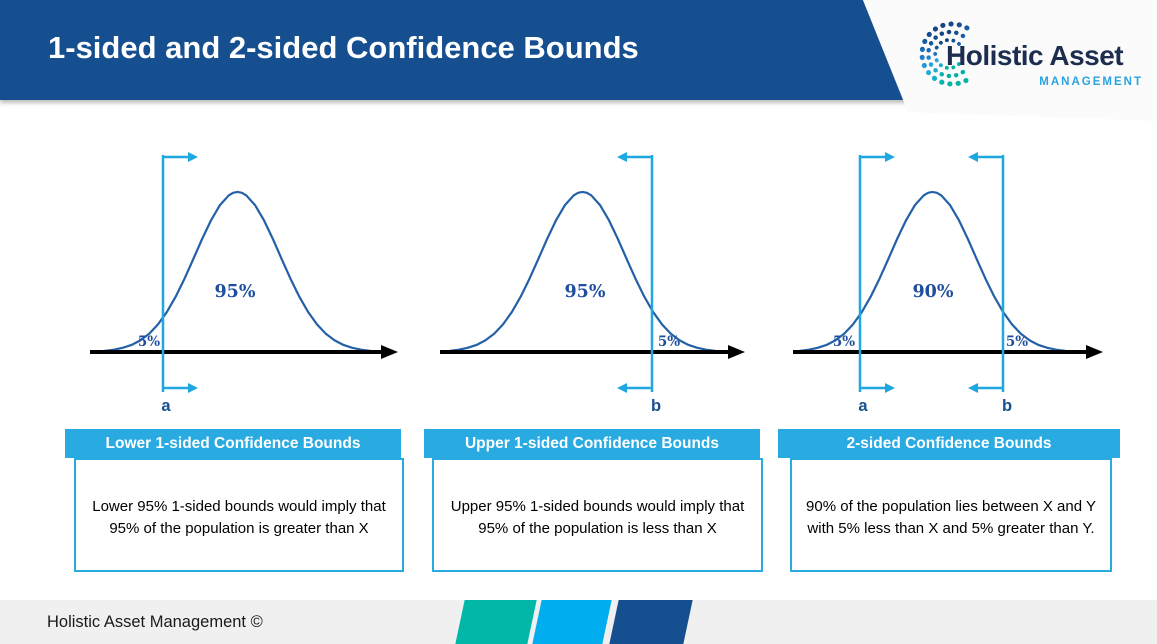 Image resolution: width=1157 pixels, height=644 pixels. What do you see at coordinates (572, 622) in the screenshot?
I see `footer-stripe-cyan` at bounding box center [572, 622].